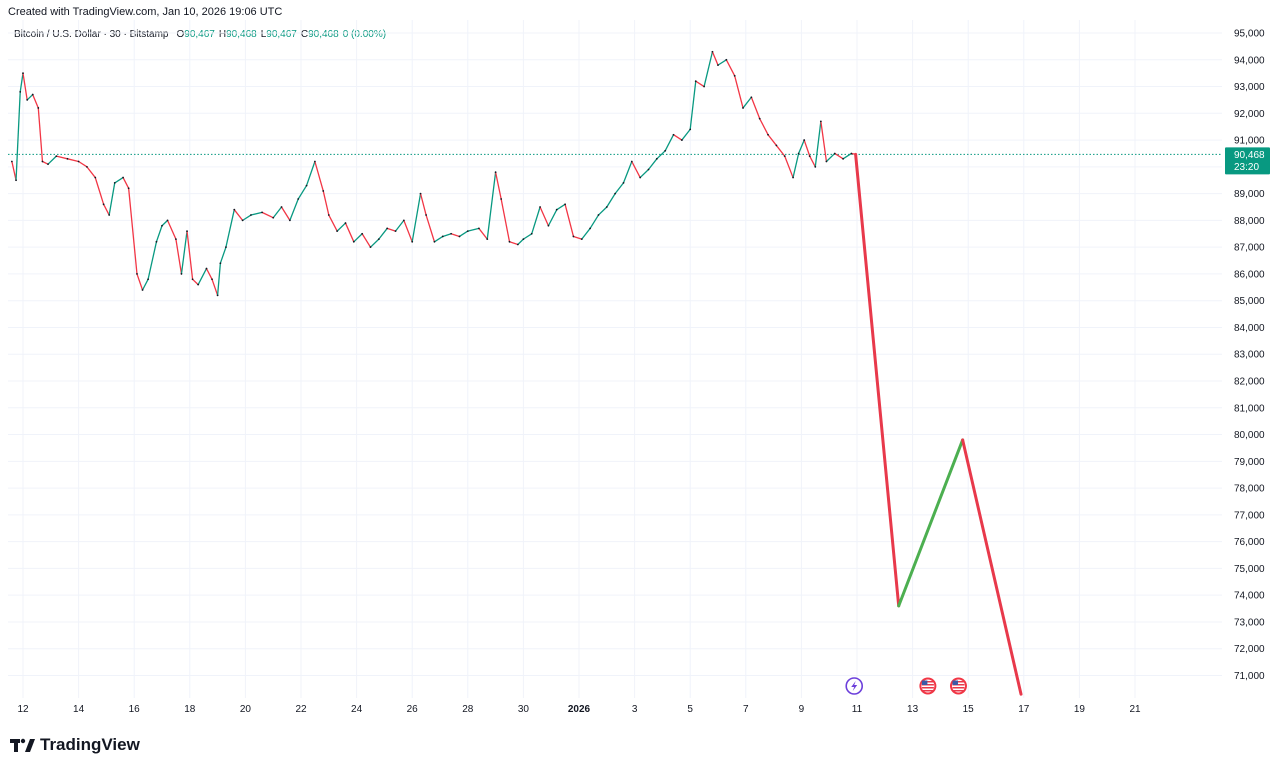  Describe the element at coordinates (1024, 709) in the screenshot. I see `x-tick-label: 17` at that location.